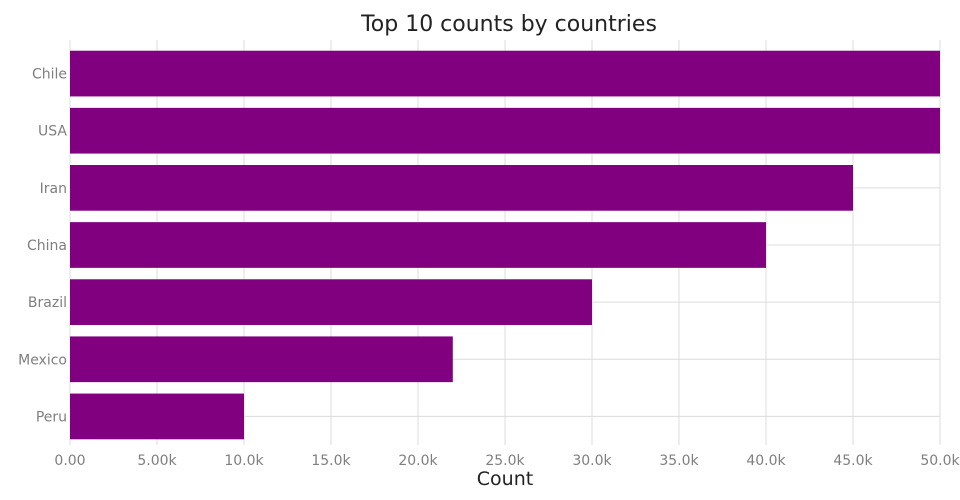 The image size is (960, 500). Describe the element at coordinates (69, 461) in the screenshot. I see `x-tick-label: 0.00` at that location.